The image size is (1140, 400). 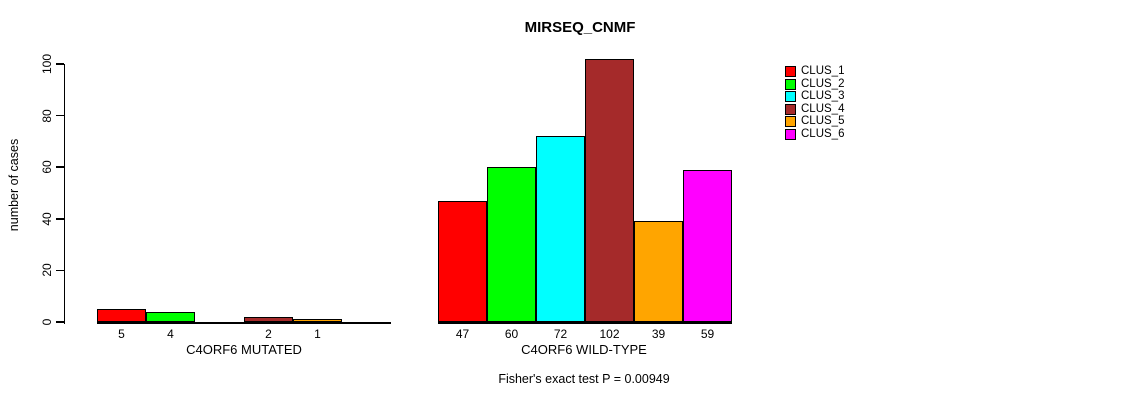 I want to click on legend-label: CLUS_3, so click(x=823, y=96).